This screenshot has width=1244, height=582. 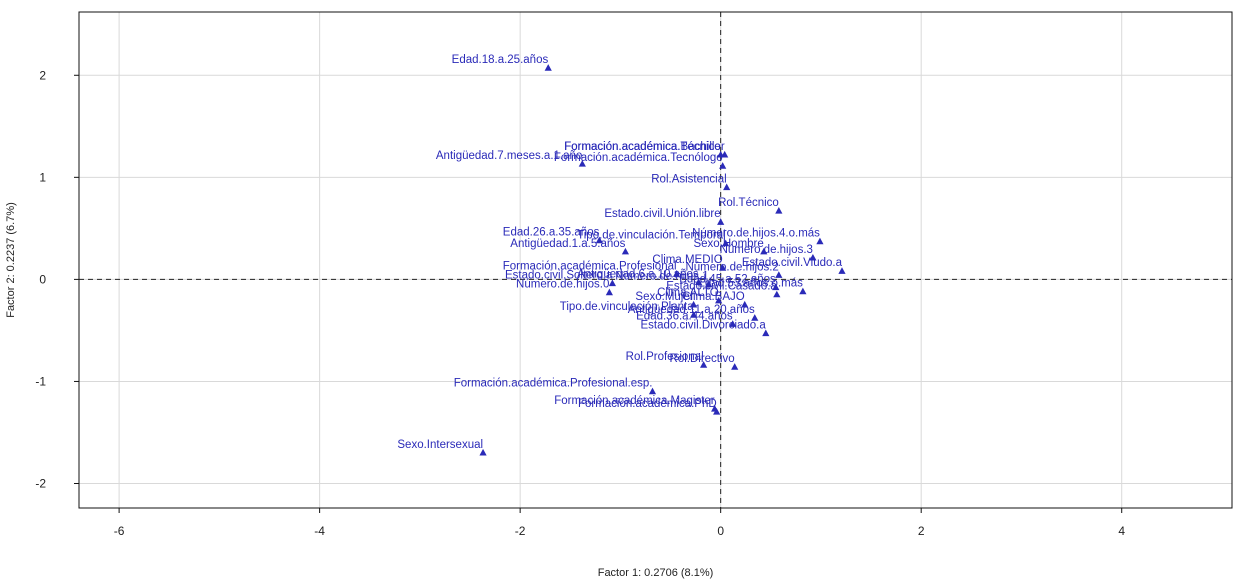 I want to click on point-label: Antigüedad.6.a.10.años, so click(x=638, y=274).